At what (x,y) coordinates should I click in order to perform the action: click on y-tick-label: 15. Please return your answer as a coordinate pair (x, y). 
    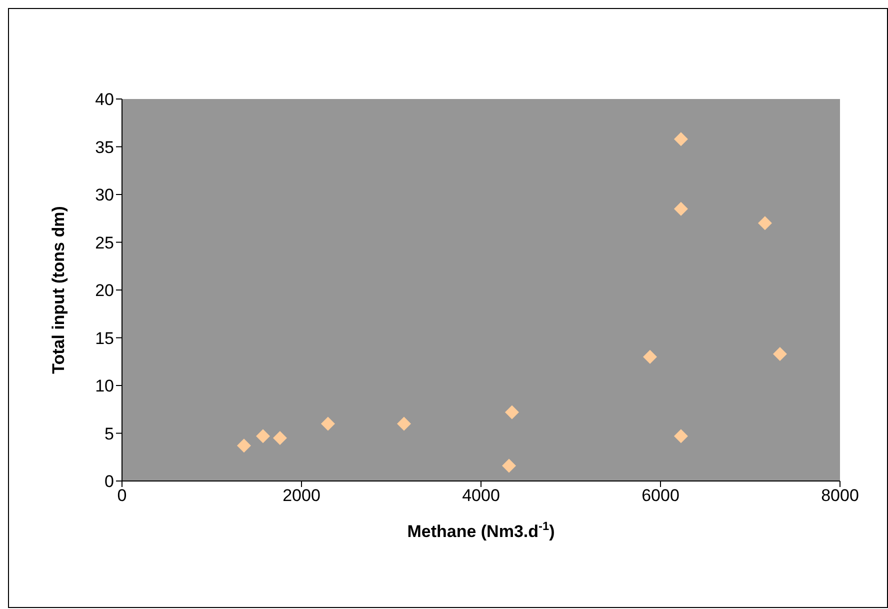
    Looking at the image, I should click on (104, 338).